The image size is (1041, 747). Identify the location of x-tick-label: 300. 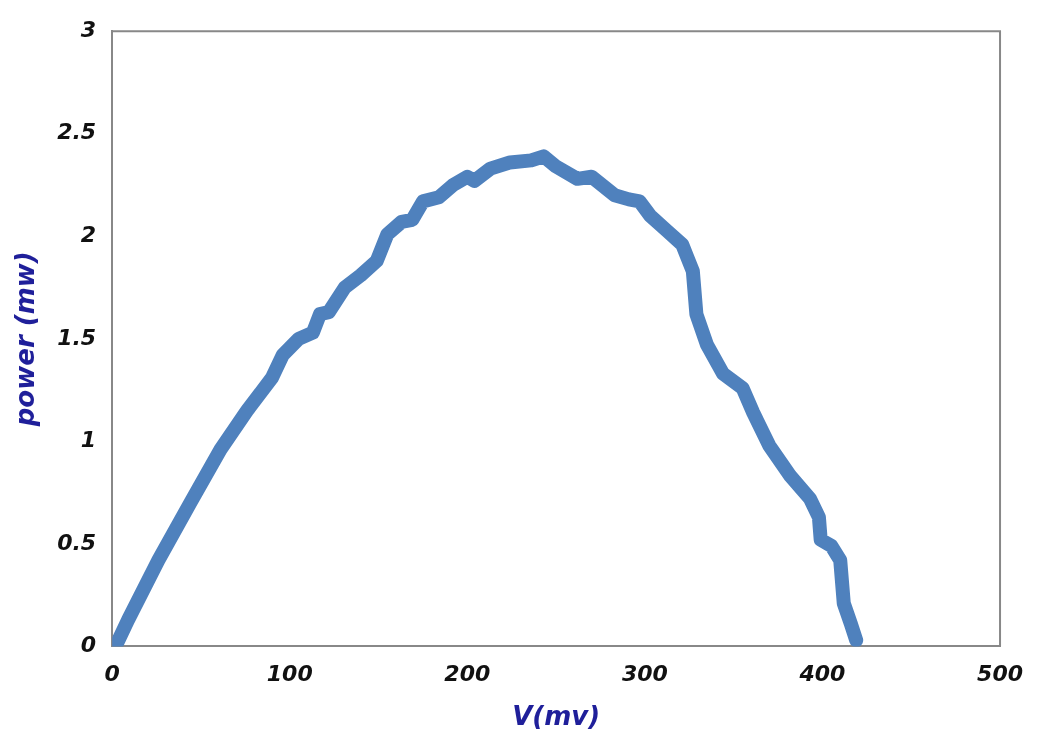
(644, 674).